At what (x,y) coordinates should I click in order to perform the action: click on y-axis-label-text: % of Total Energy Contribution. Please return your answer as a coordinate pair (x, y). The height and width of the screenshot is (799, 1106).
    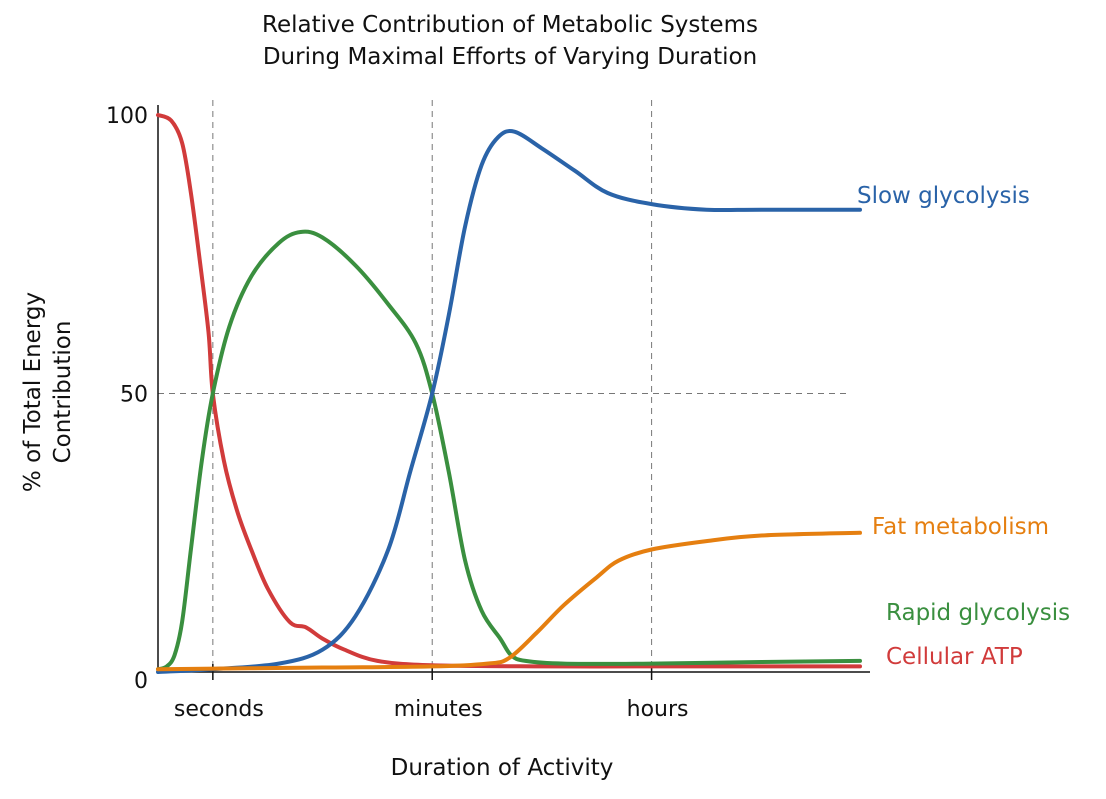
    Looking at the image, I should click on (48, 392).